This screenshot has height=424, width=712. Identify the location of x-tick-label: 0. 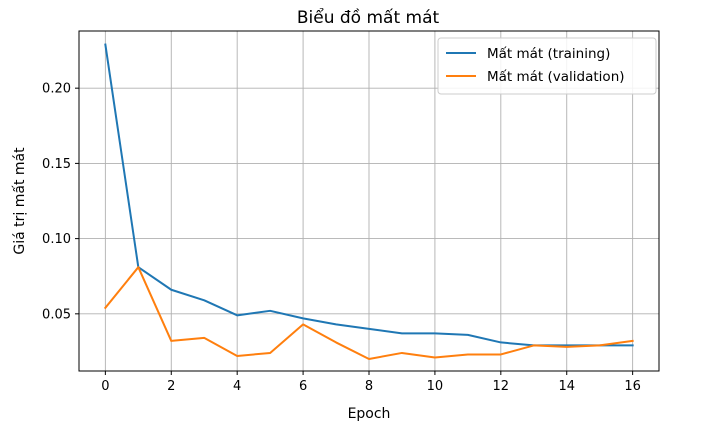
(105, 386).